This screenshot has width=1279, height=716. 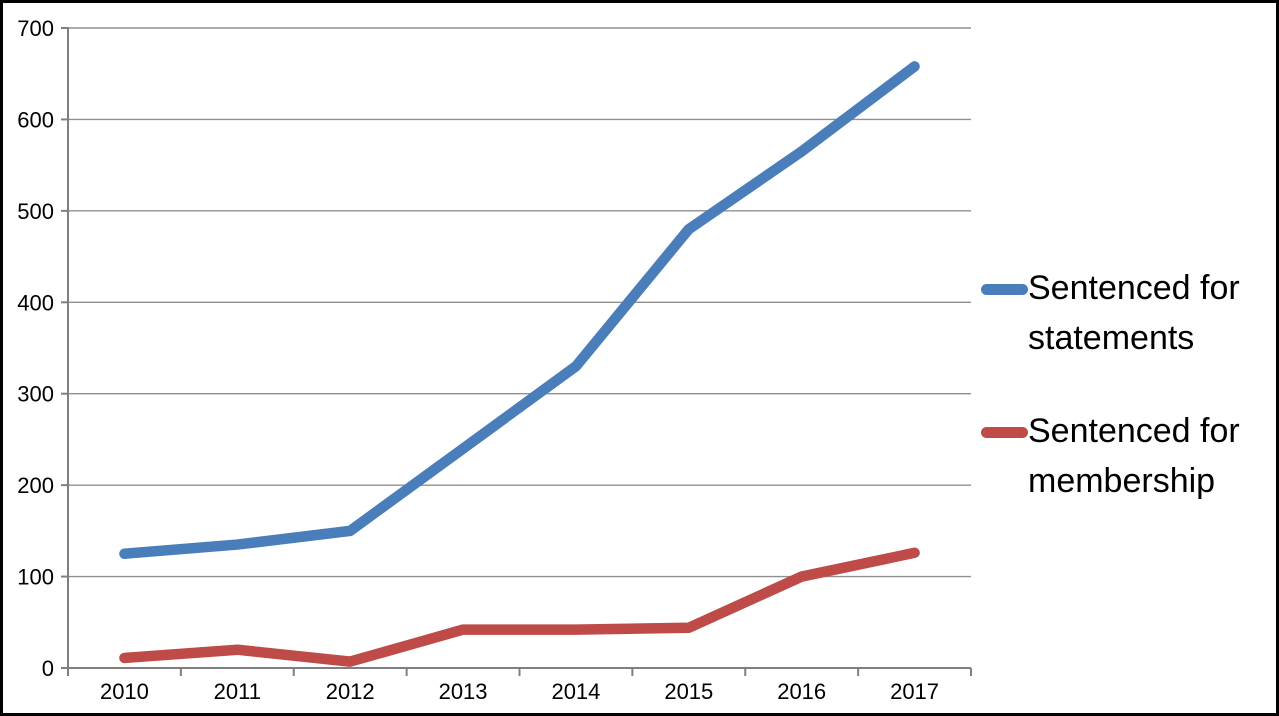 I want to click on y-tick-label: 300, so click(x=35, y=394).